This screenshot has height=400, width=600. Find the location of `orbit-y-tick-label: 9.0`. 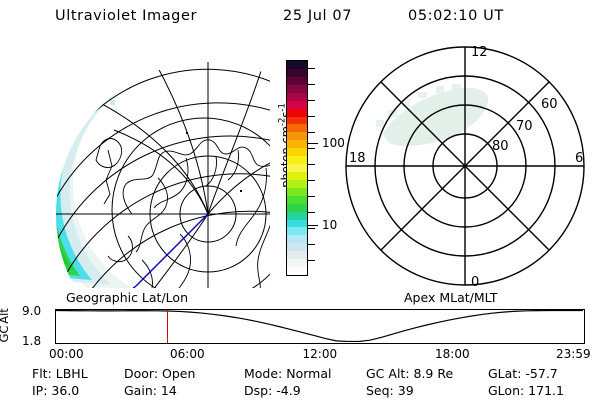

orbit-y-tick-label: 9.0 is located at coordinates (32, 311).